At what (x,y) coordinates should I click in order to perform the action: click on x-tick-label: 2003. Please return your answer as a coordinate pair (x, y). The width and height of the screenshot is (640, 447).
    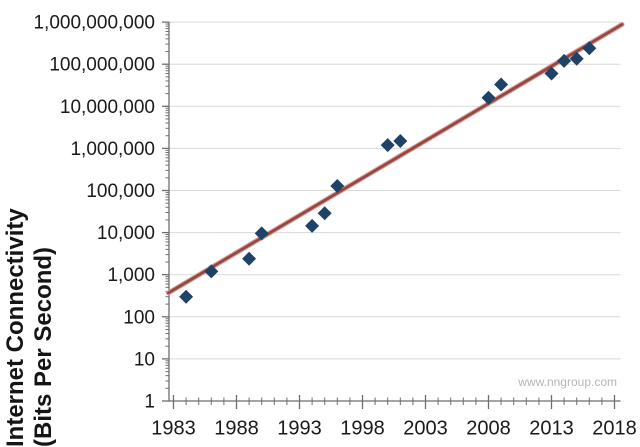
    Looking at the image, I should click on (425, 429).